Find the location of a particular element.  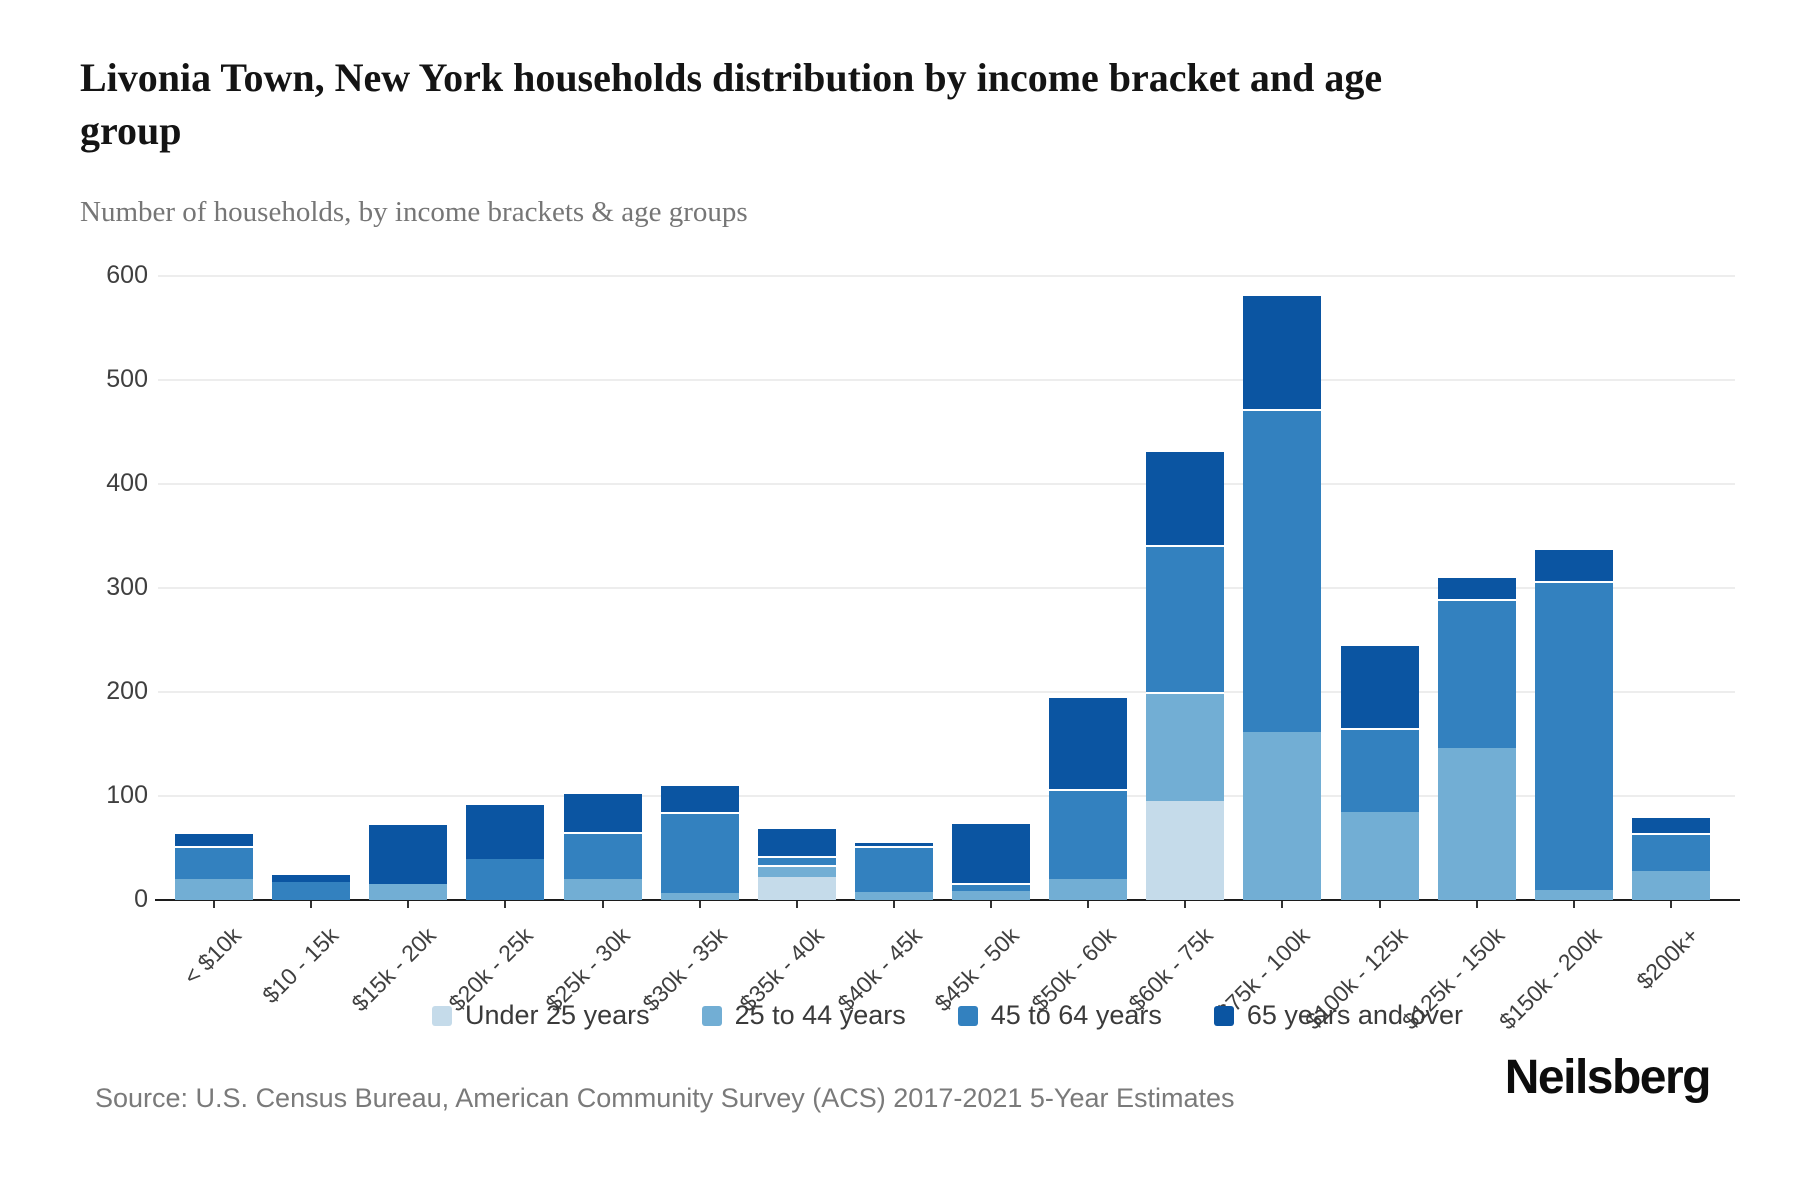

legend-item: 65 years and over is located at coordinates (1338, 1015).